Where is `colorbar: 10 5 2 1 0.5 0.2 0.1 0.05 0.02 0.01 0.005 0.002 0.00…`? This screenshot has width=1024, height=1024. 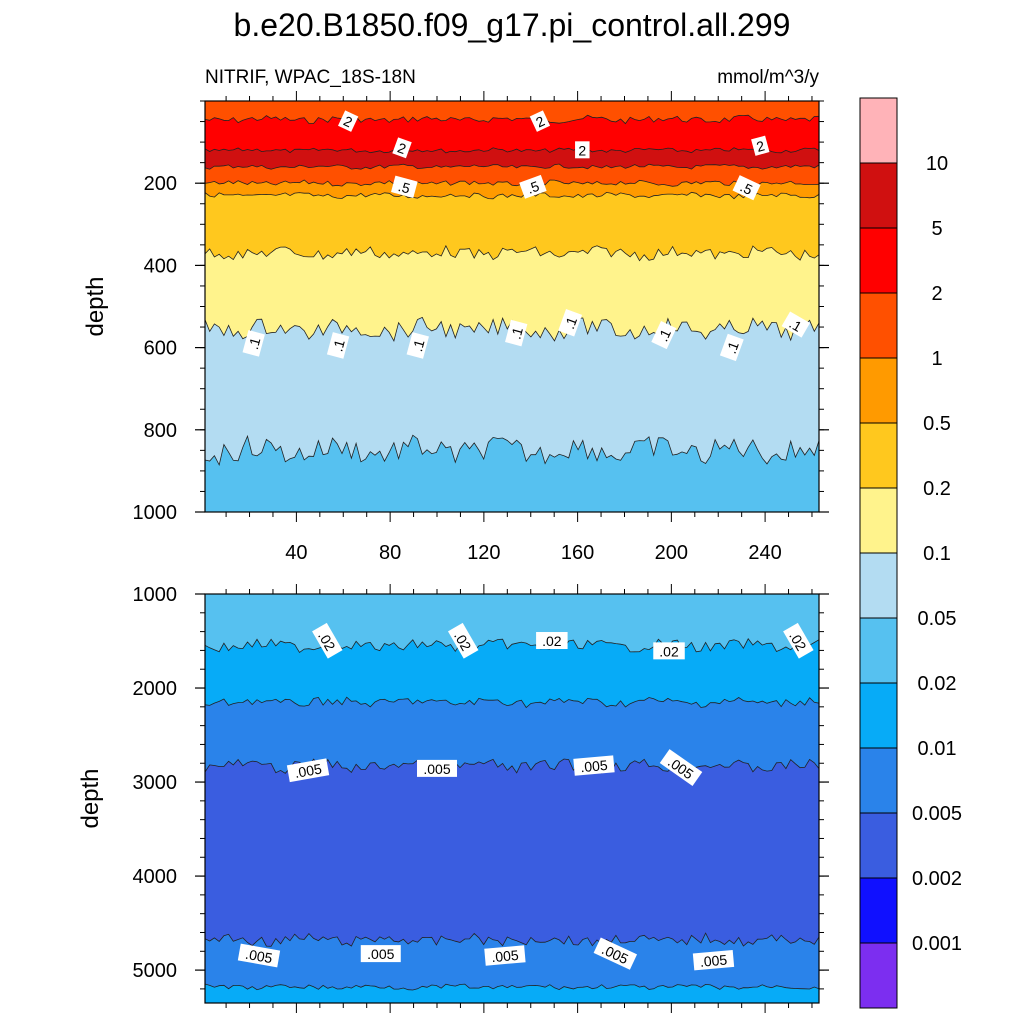 colorbar: 10 5 2 1 0.5 0.2 0.1 0.05 0.02 0.01 0.005 0.002 0.00… is located at coordinates (910, 553).